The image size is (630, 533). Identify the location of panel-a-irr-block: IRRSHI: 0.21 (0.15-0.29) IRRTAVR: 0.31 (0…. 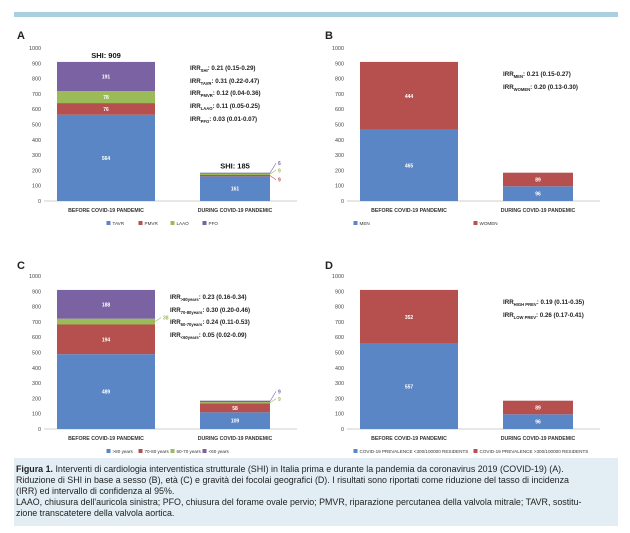
(225, 96).